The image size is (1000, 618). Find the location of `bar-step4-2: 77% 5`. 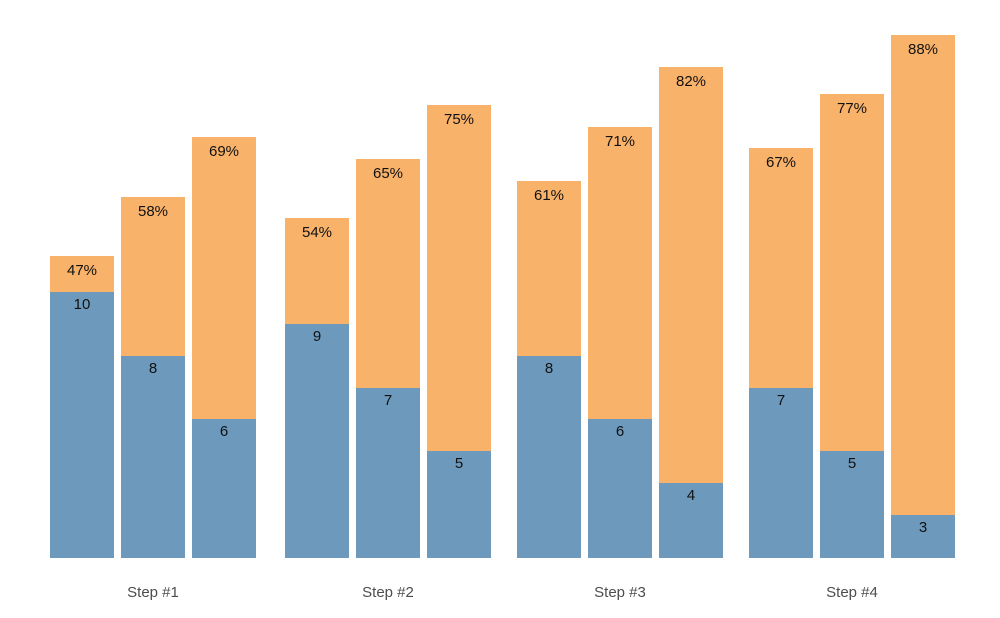

bar-step4-2: 77% 5 is located at coordinates (852, 326).